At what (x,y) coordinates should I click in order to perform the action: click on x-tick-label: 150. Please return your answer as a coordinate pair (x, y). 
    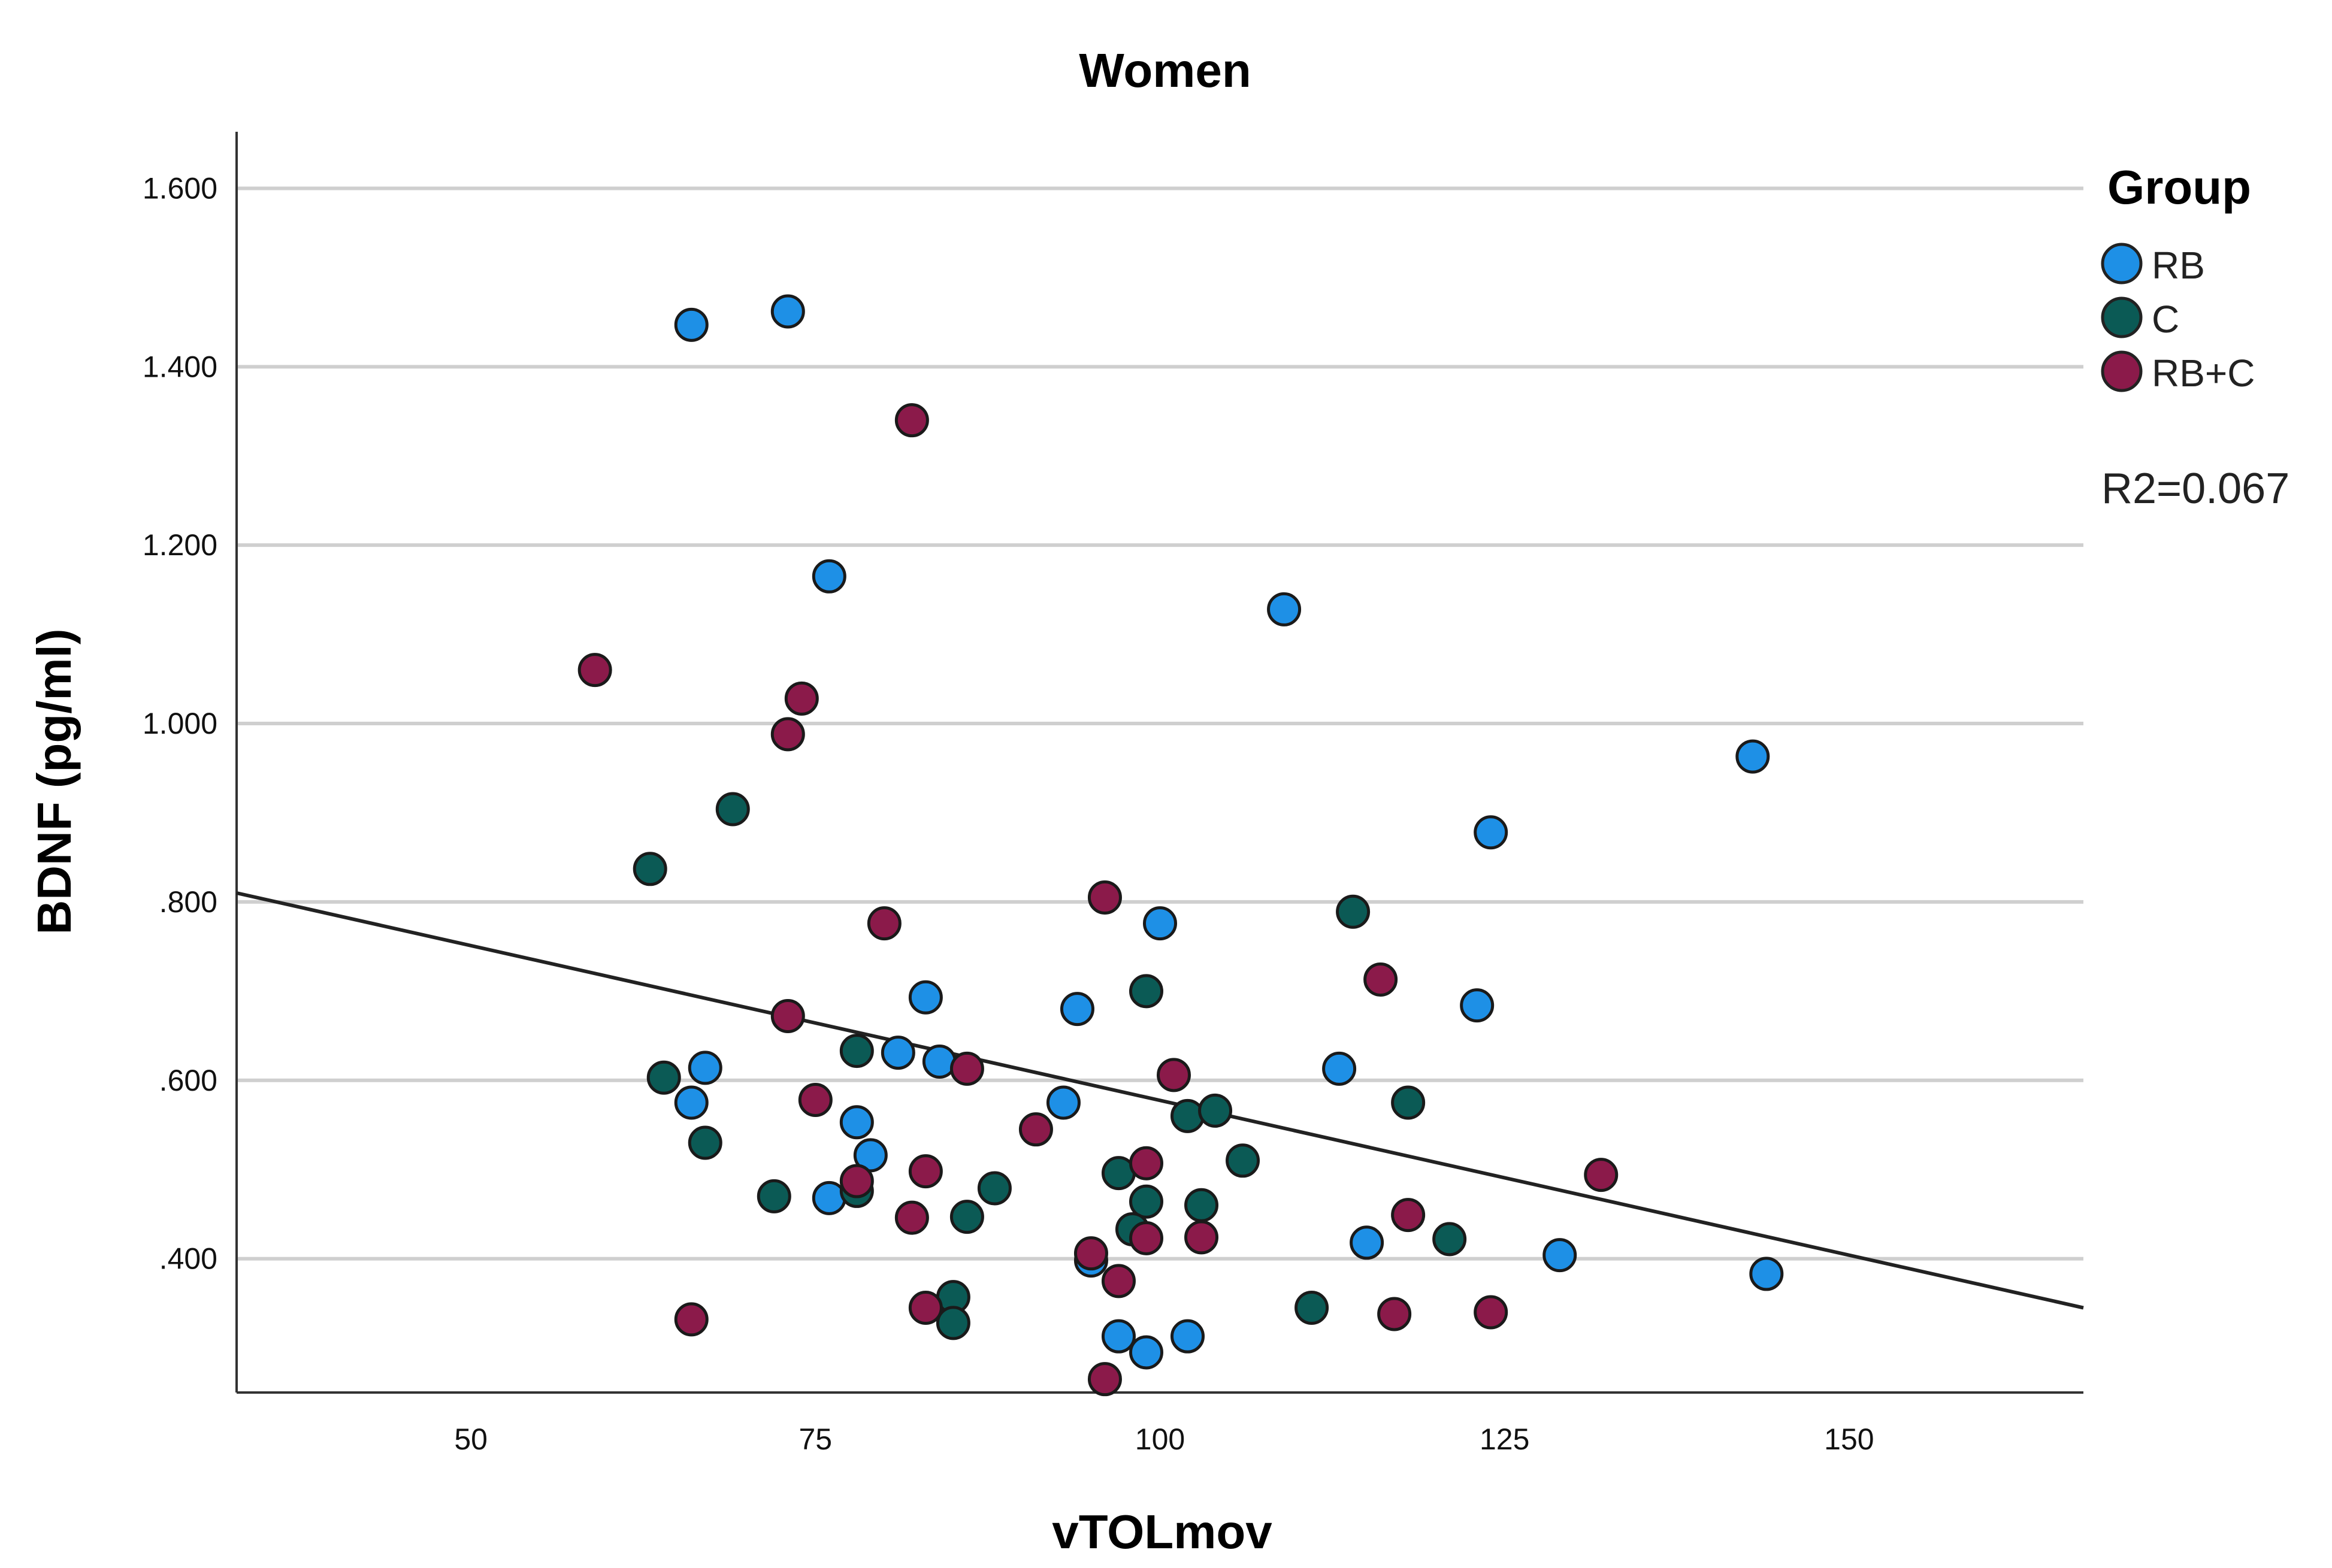
    Looking at the image, I should click on (1849, 1439).